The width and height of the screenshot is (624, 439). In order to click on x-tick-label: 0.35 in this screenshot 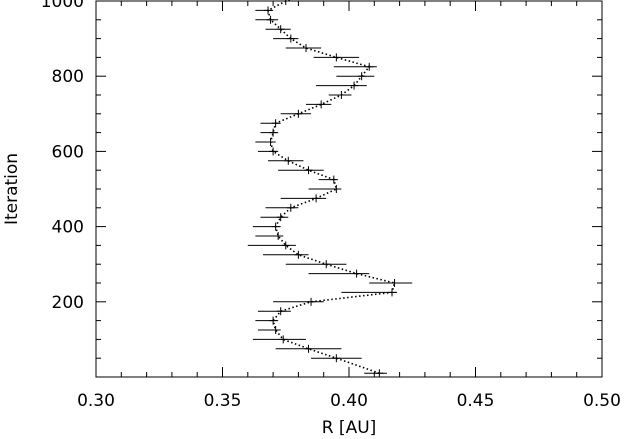, I will do `click(223, 401)`.